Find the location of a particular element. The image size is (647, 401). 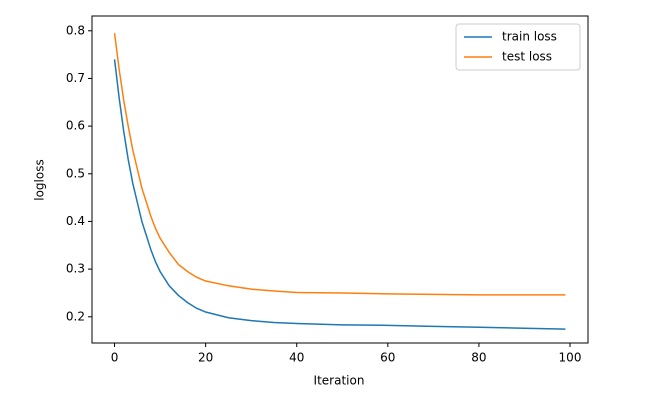

x-tick-label: 20 is located at coordinates (205, 358).